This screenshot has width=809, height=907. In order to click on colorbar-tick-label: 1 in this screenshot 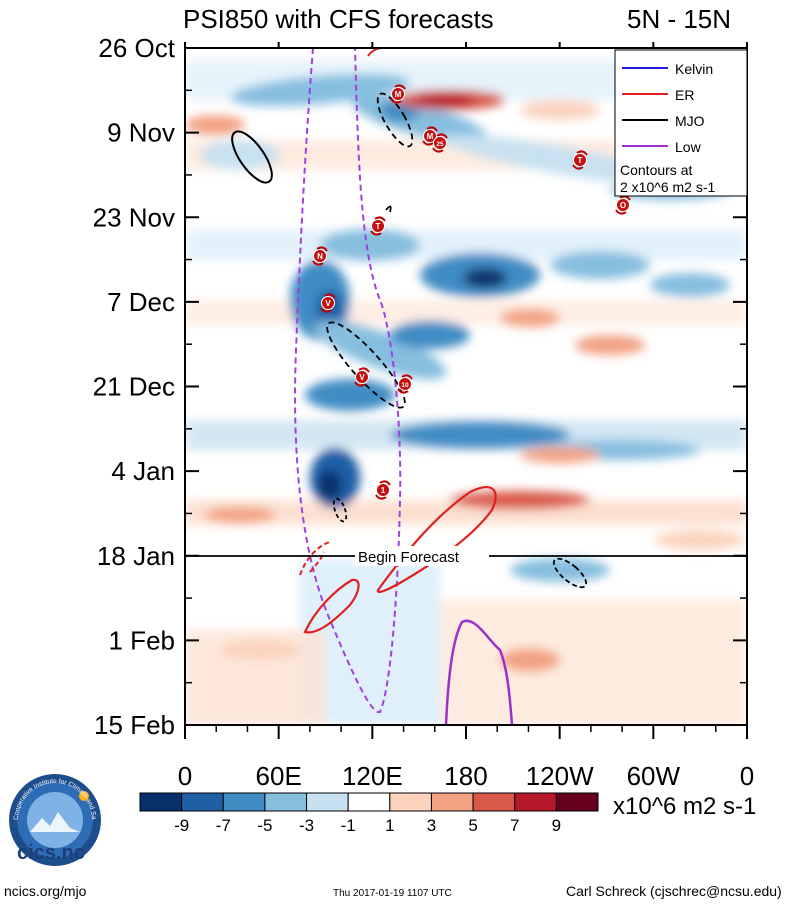, I will do `click(389, 825)`.